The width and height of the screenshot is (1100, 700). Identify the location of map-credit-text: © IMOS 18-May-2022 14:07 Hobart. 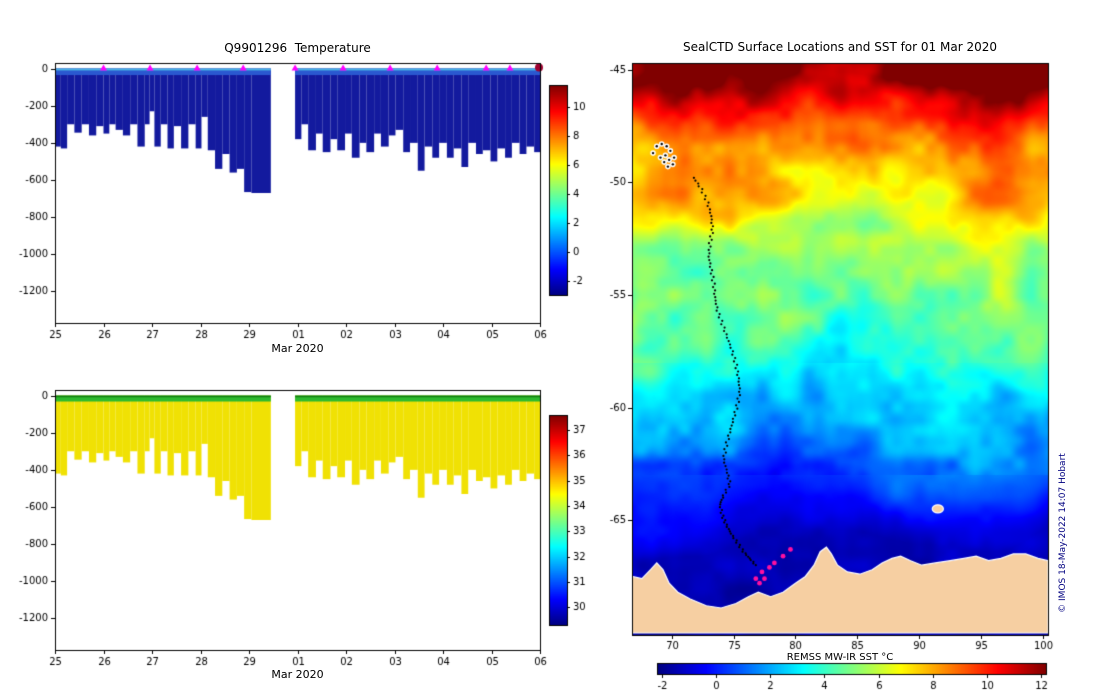
(1063, 533).